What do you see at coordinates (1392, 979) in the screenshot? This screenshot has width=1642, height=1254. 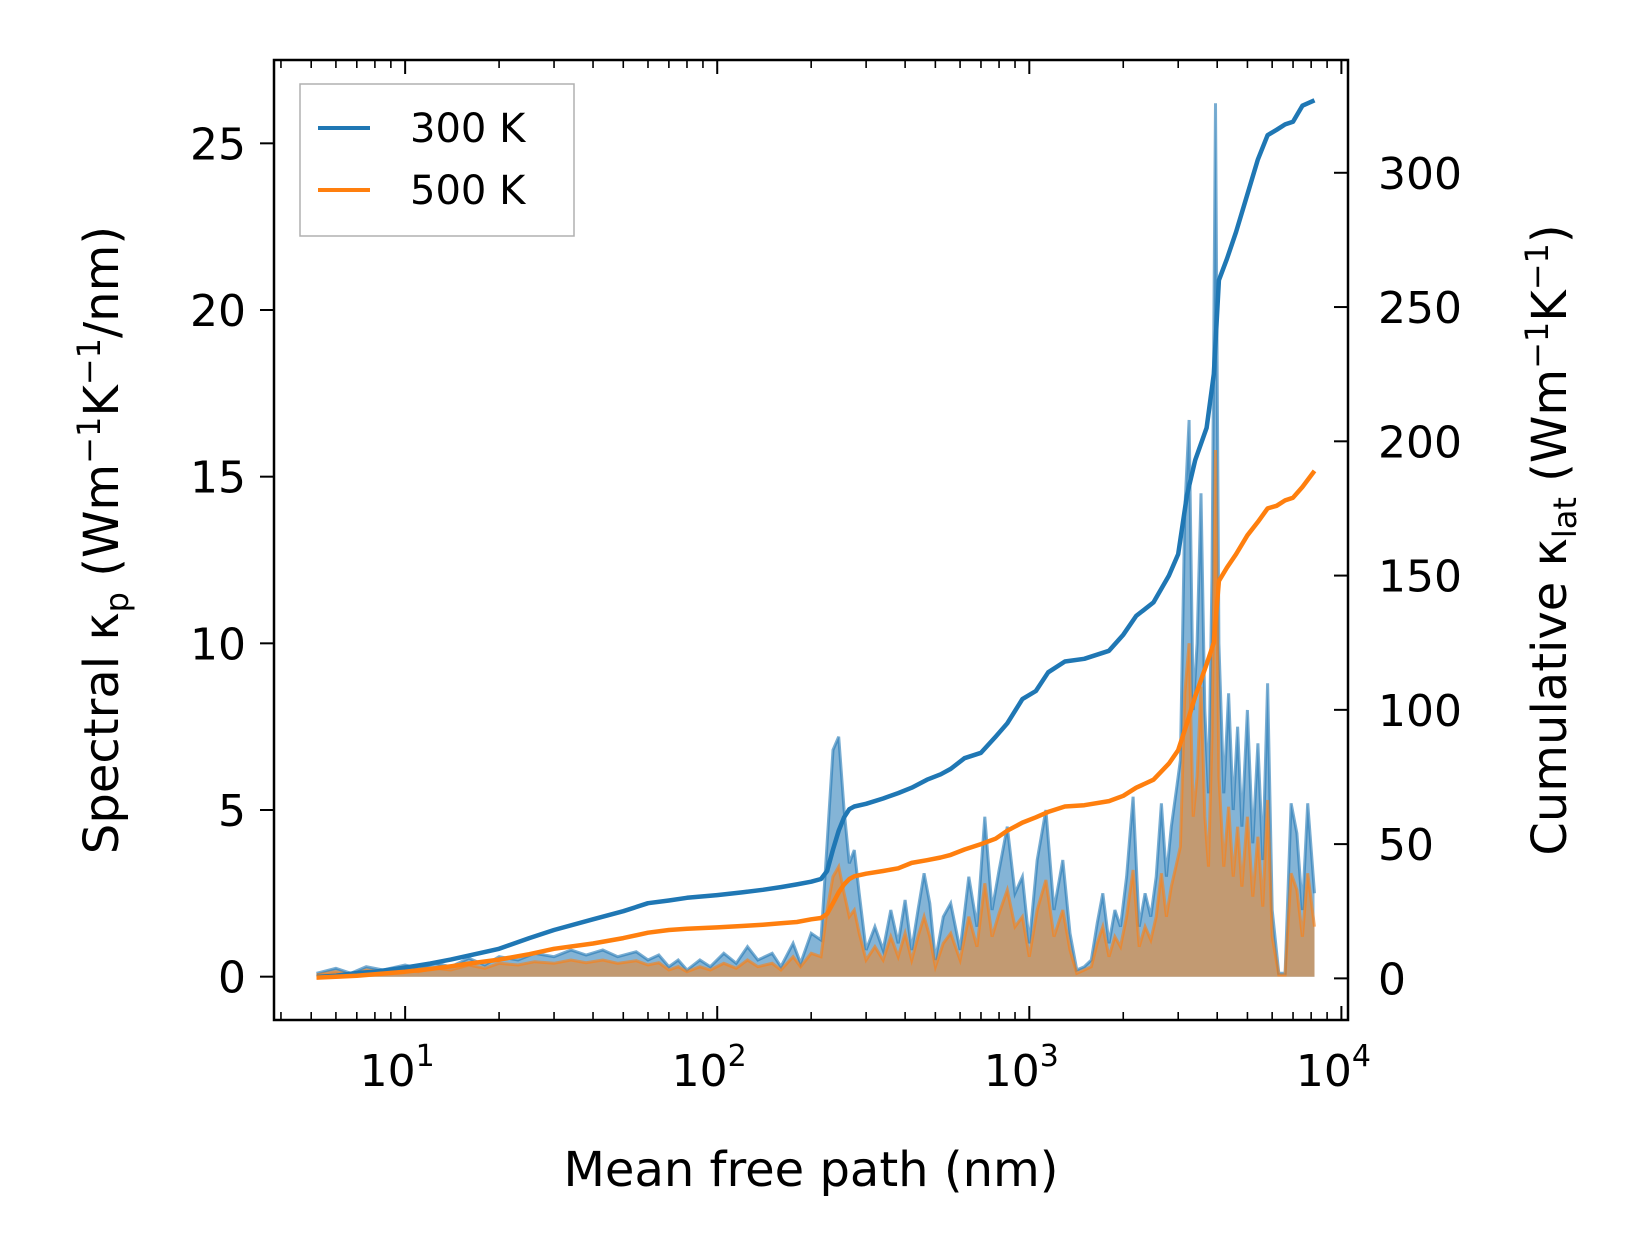 I see `y-right-tick-label: 0` at bounding box center [1392, 979].